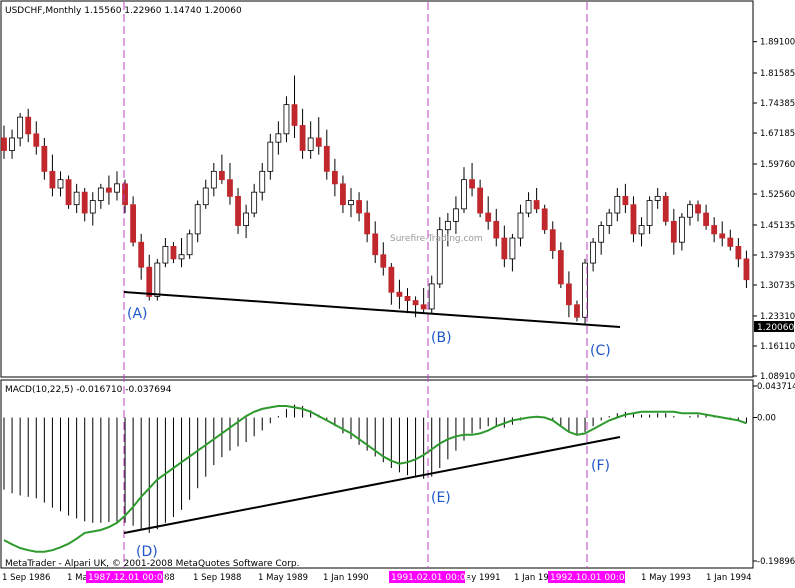  What do you see at coordinates (774, 474) in the screenshot?
I see `macd-axis: 0.043714 0.00 -0.19896` at bounding box center [774, 474].